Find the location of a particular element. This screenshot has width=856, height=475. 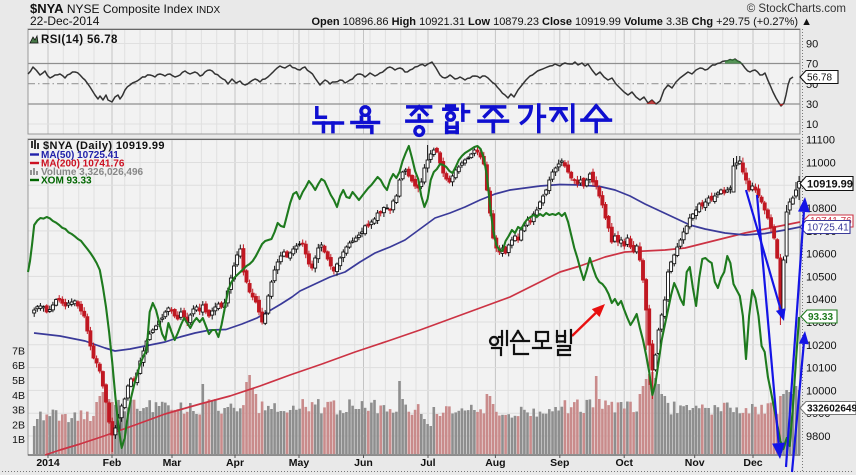

svg-text: Mar is located at coordinates (172, 463).